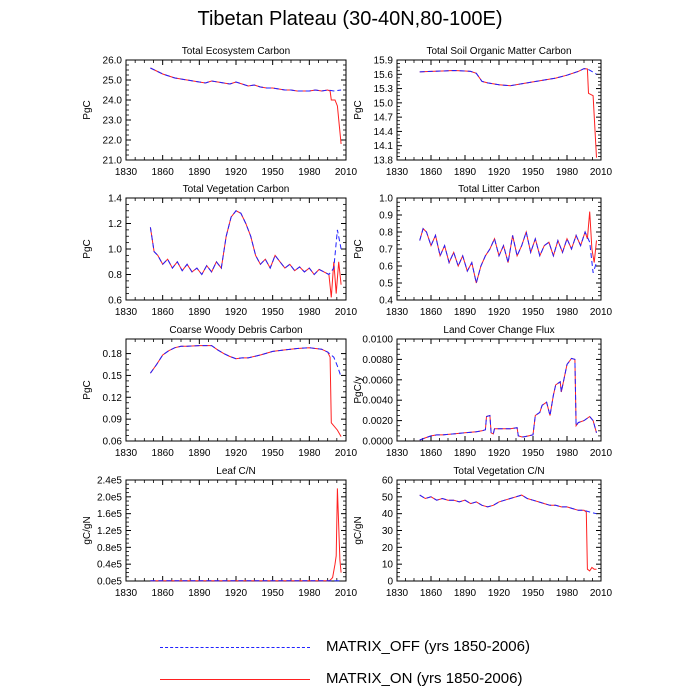 The image size is (700, 700). Describe the element at coordinates (384, 161) in the screenshot. I see `y-tick-label: 13.8` at that location.